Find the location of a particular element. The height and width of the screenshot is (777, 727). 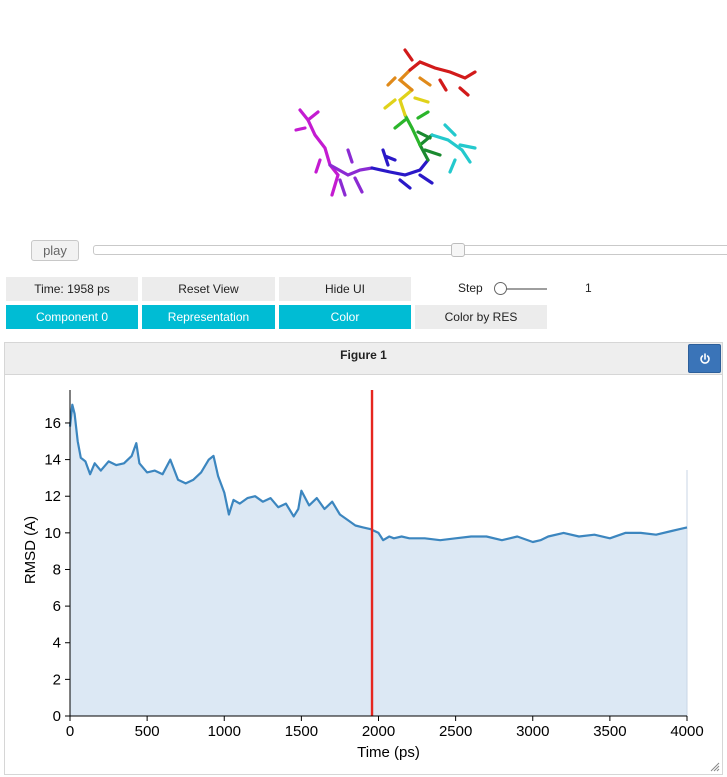

y-tick-label: 0 is located at coordinates (57, 716).